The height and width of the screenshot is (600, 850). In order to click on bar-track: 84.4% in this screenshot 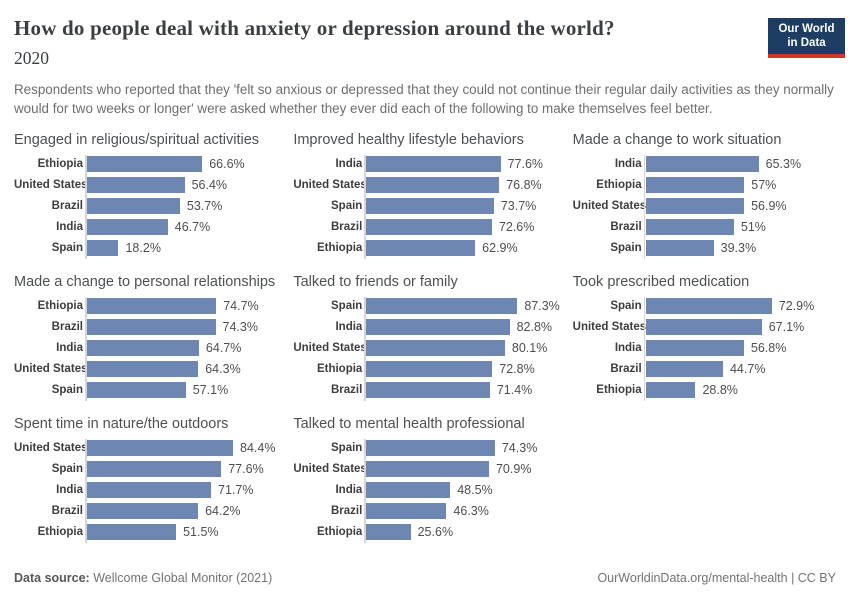, I will do `click(181, 447)`.